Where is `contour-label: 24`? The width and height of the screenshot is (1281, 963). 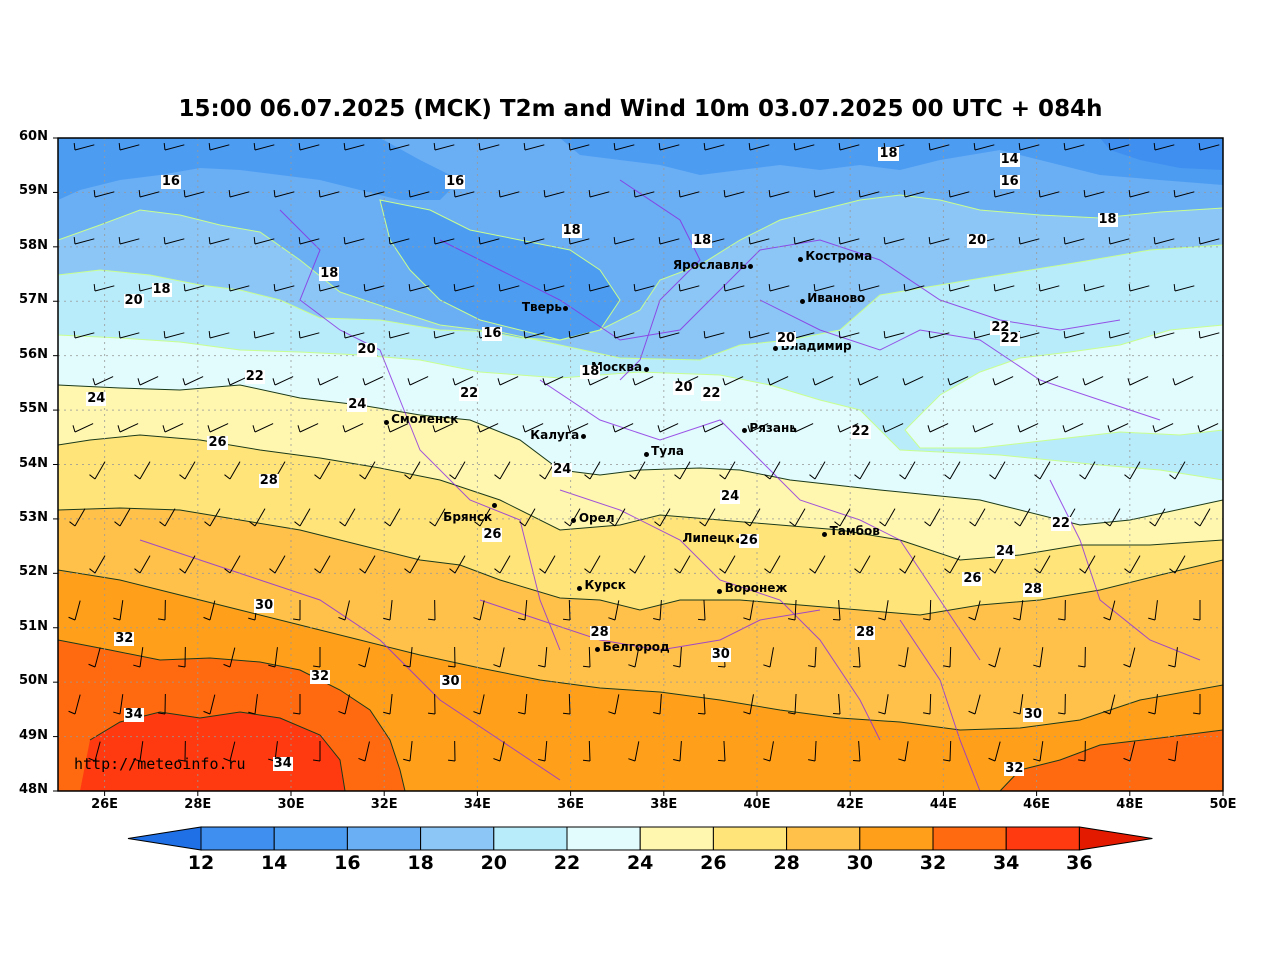
contour-label: 24 is located at coordinates (562, 469).